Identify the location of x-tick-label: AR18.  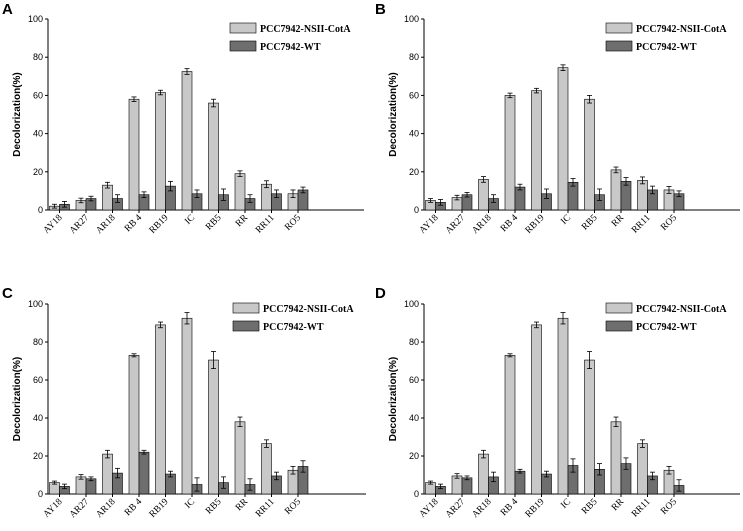
(105, 224).